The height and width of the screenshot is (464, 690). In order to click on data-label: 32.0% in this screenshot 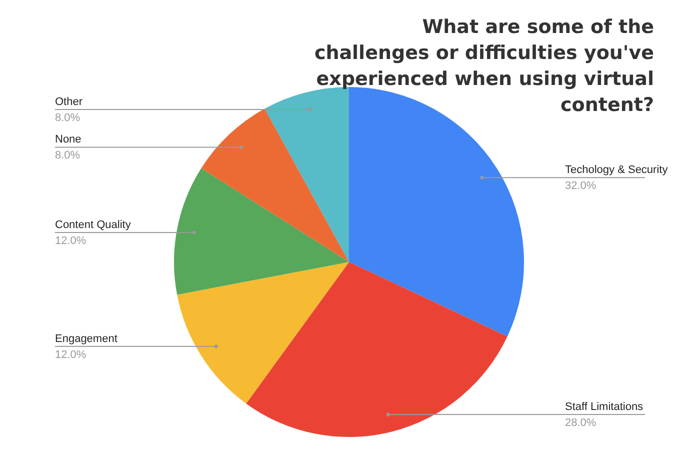, I will do `click(580, 186)`.